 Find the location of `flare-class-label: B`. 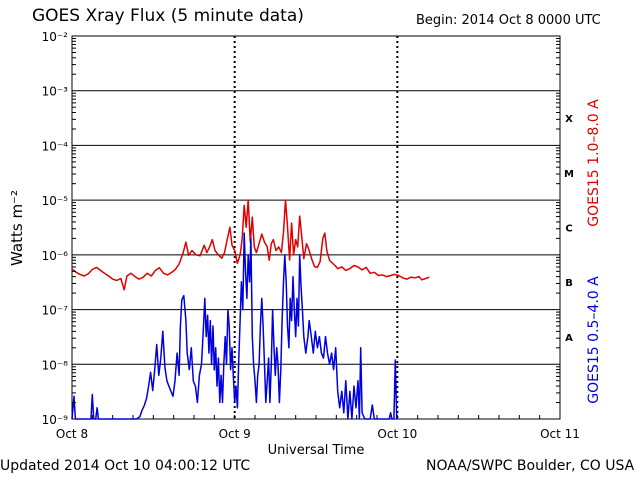

flare-class-label: B is located at coordinates (569, 283).